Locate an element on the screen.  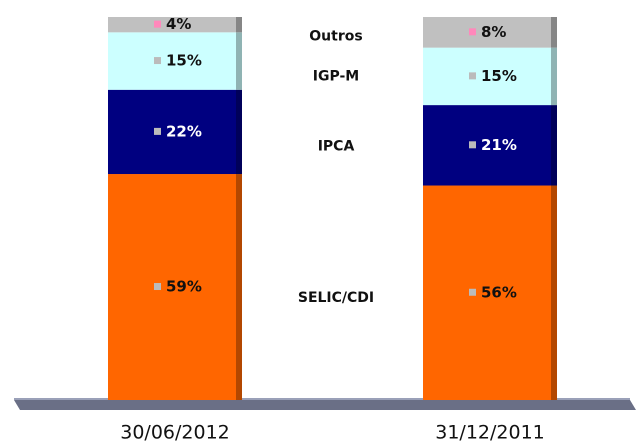
series-label: IGP-M is located at coordinates (336, 77).